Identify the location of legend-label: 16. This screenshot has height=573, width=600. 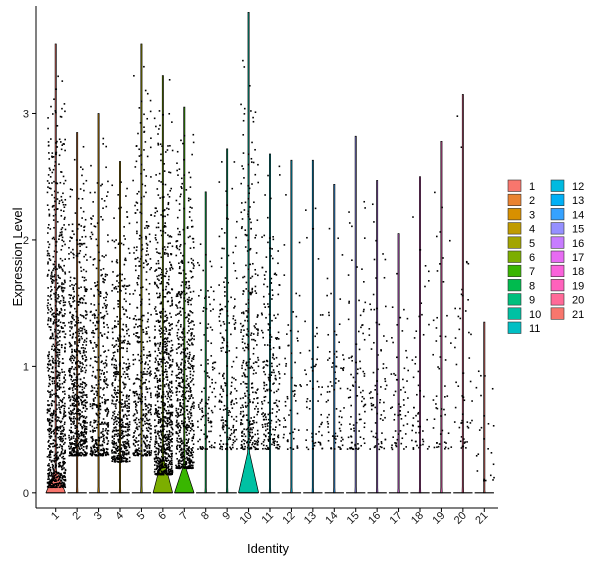
(578, 244).